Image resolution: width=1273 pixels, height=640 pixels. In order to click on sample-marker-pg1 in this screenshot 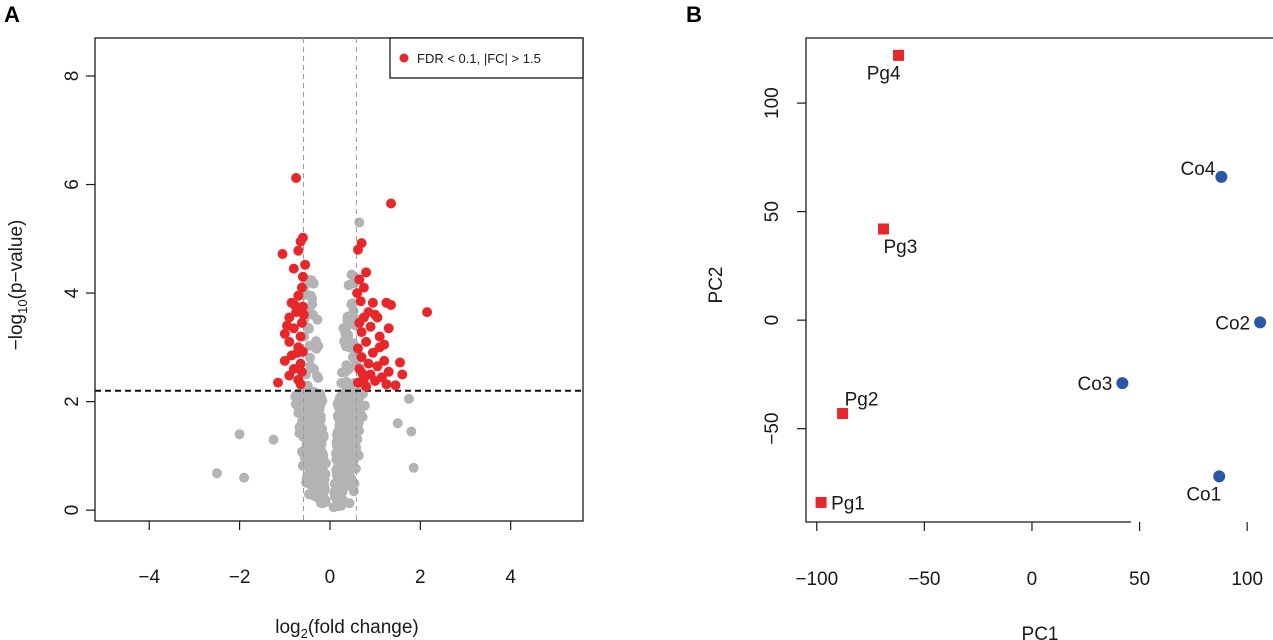, I will do `click(821, 502)`.